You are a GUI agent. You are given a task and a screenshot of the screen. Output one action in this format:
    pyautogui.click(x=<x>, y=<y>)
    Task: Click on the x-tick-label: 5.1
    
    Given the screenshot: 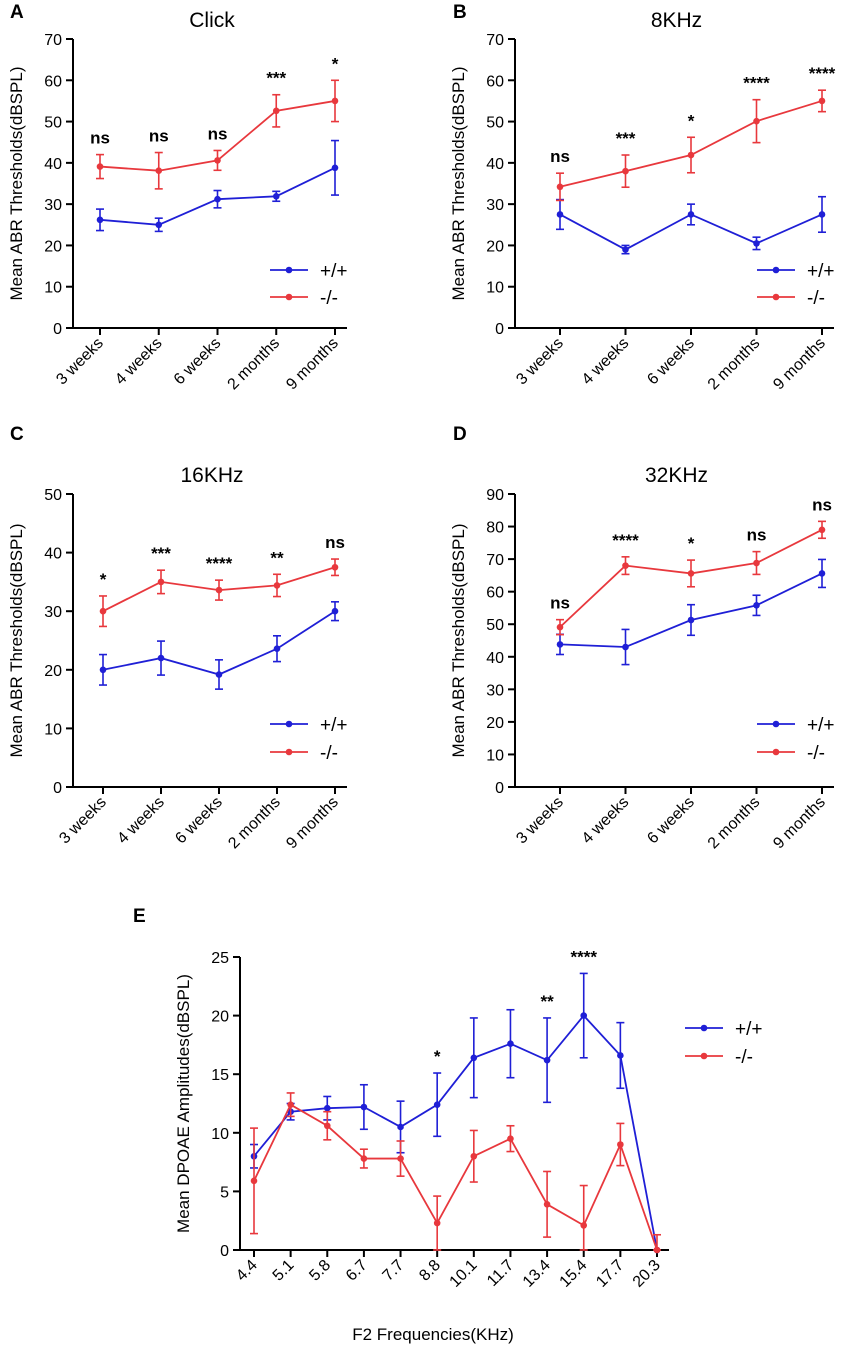 What is the action you would take?
    pyautogui.click(x=284, y=1271)
    